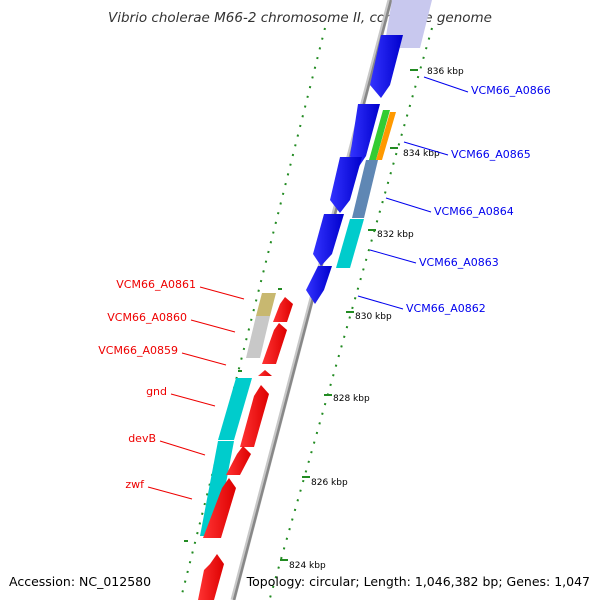 The height and width of the screenshot is (600, 600). Describe the element at coordinates (274, 343) in the screenshot. I see `gene-vcm66-a0860-red` at that location.